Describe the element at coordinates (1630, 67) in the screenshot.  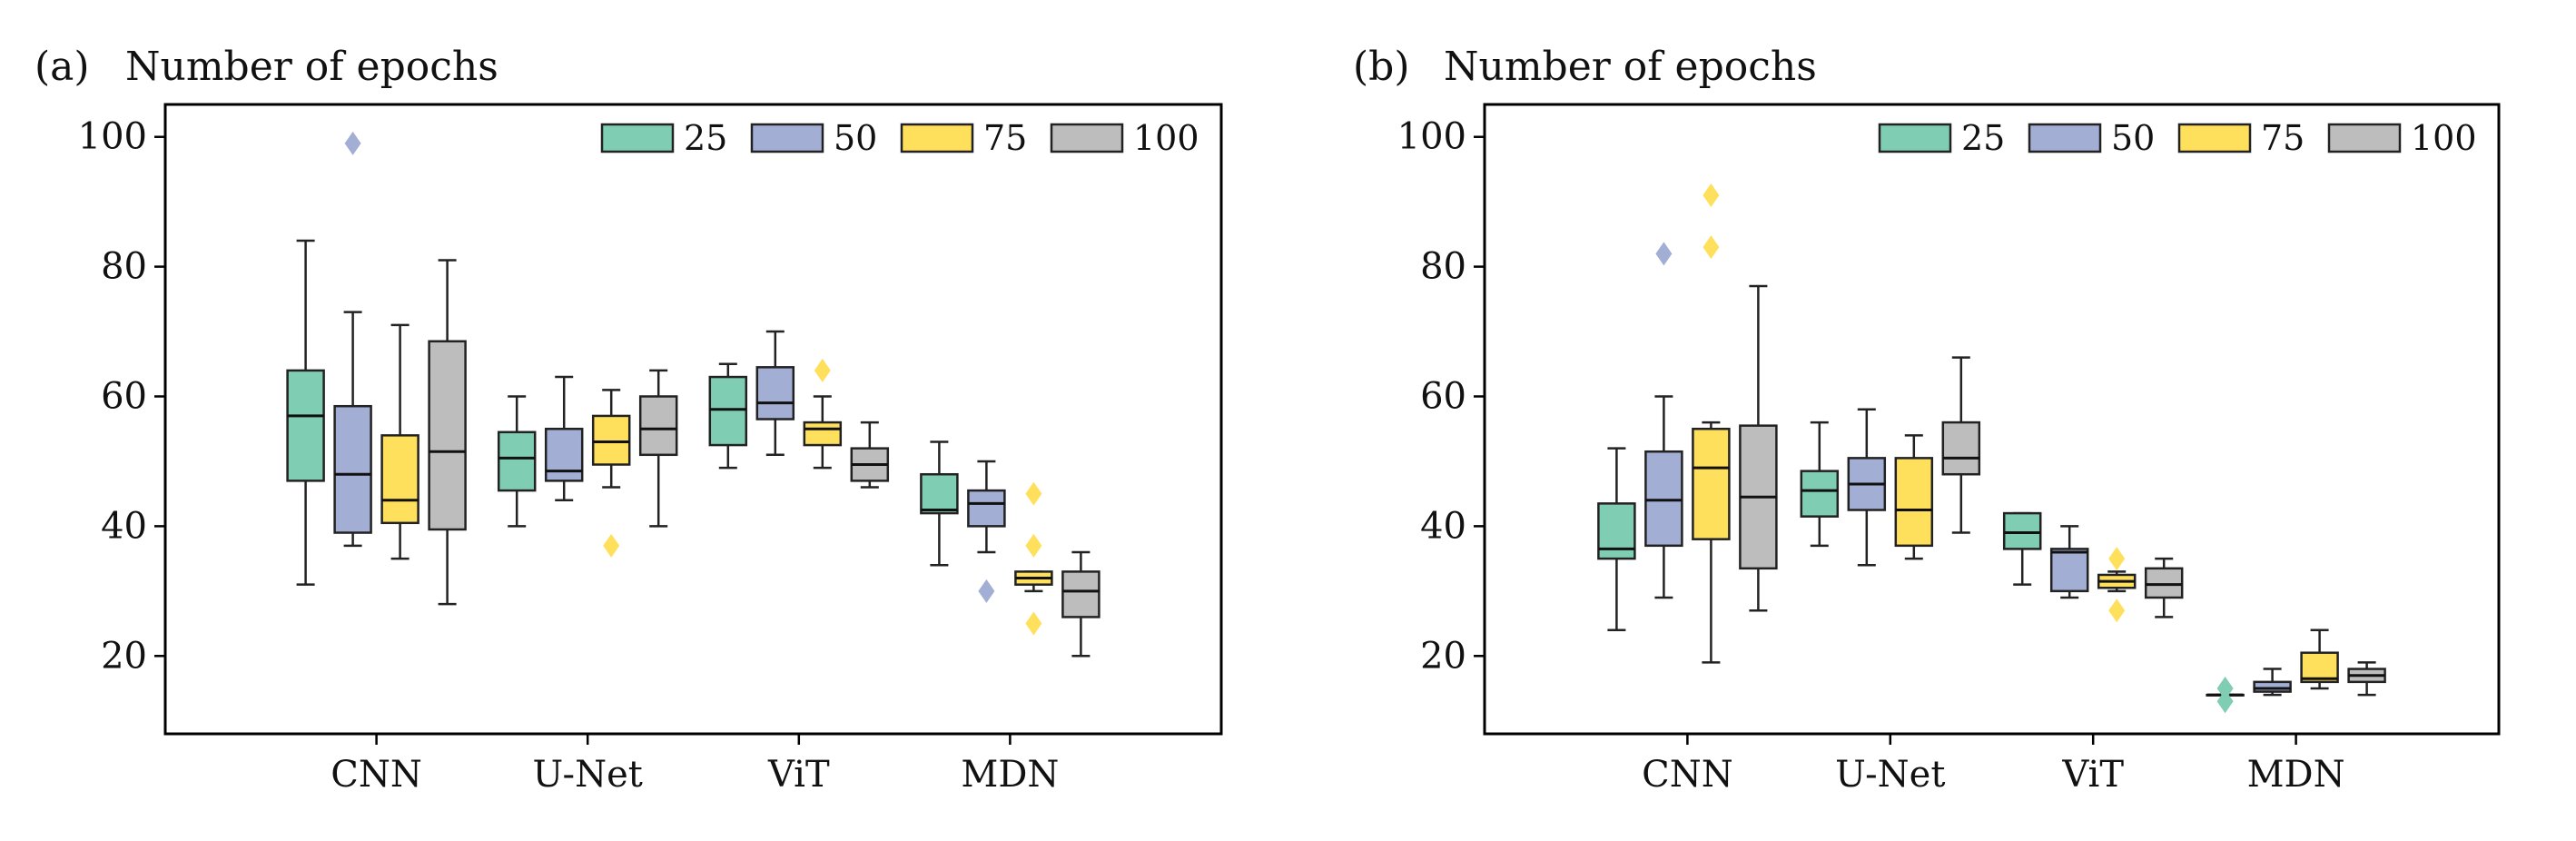
I see `panel-b-title: Number of epochs` at that location.